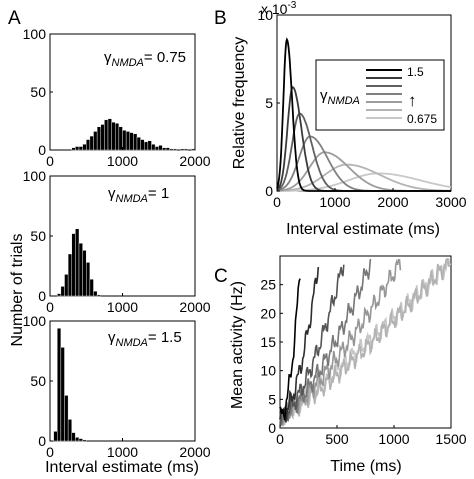 The width and height of the screenshot is (474, 479). Describe the element at coordinates (117, 97) in the screenshot. I see `histogram-gamma-0-75: 0 1000 2000 0 50 100 γNMDA= 0.75` at that location.